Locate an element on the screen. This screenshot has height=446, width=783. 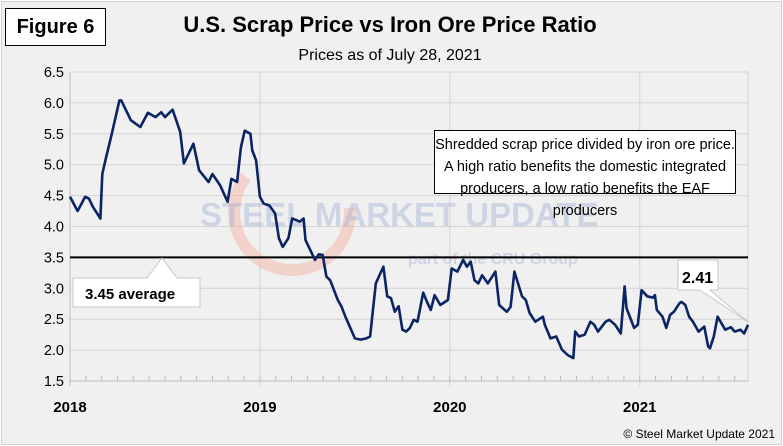
y-axis: 6.5 6.0 5.5 5.0 4.5 4.0 3.5 3.0 2.5 2.0 1.5 is located at coordinates (57, 227).